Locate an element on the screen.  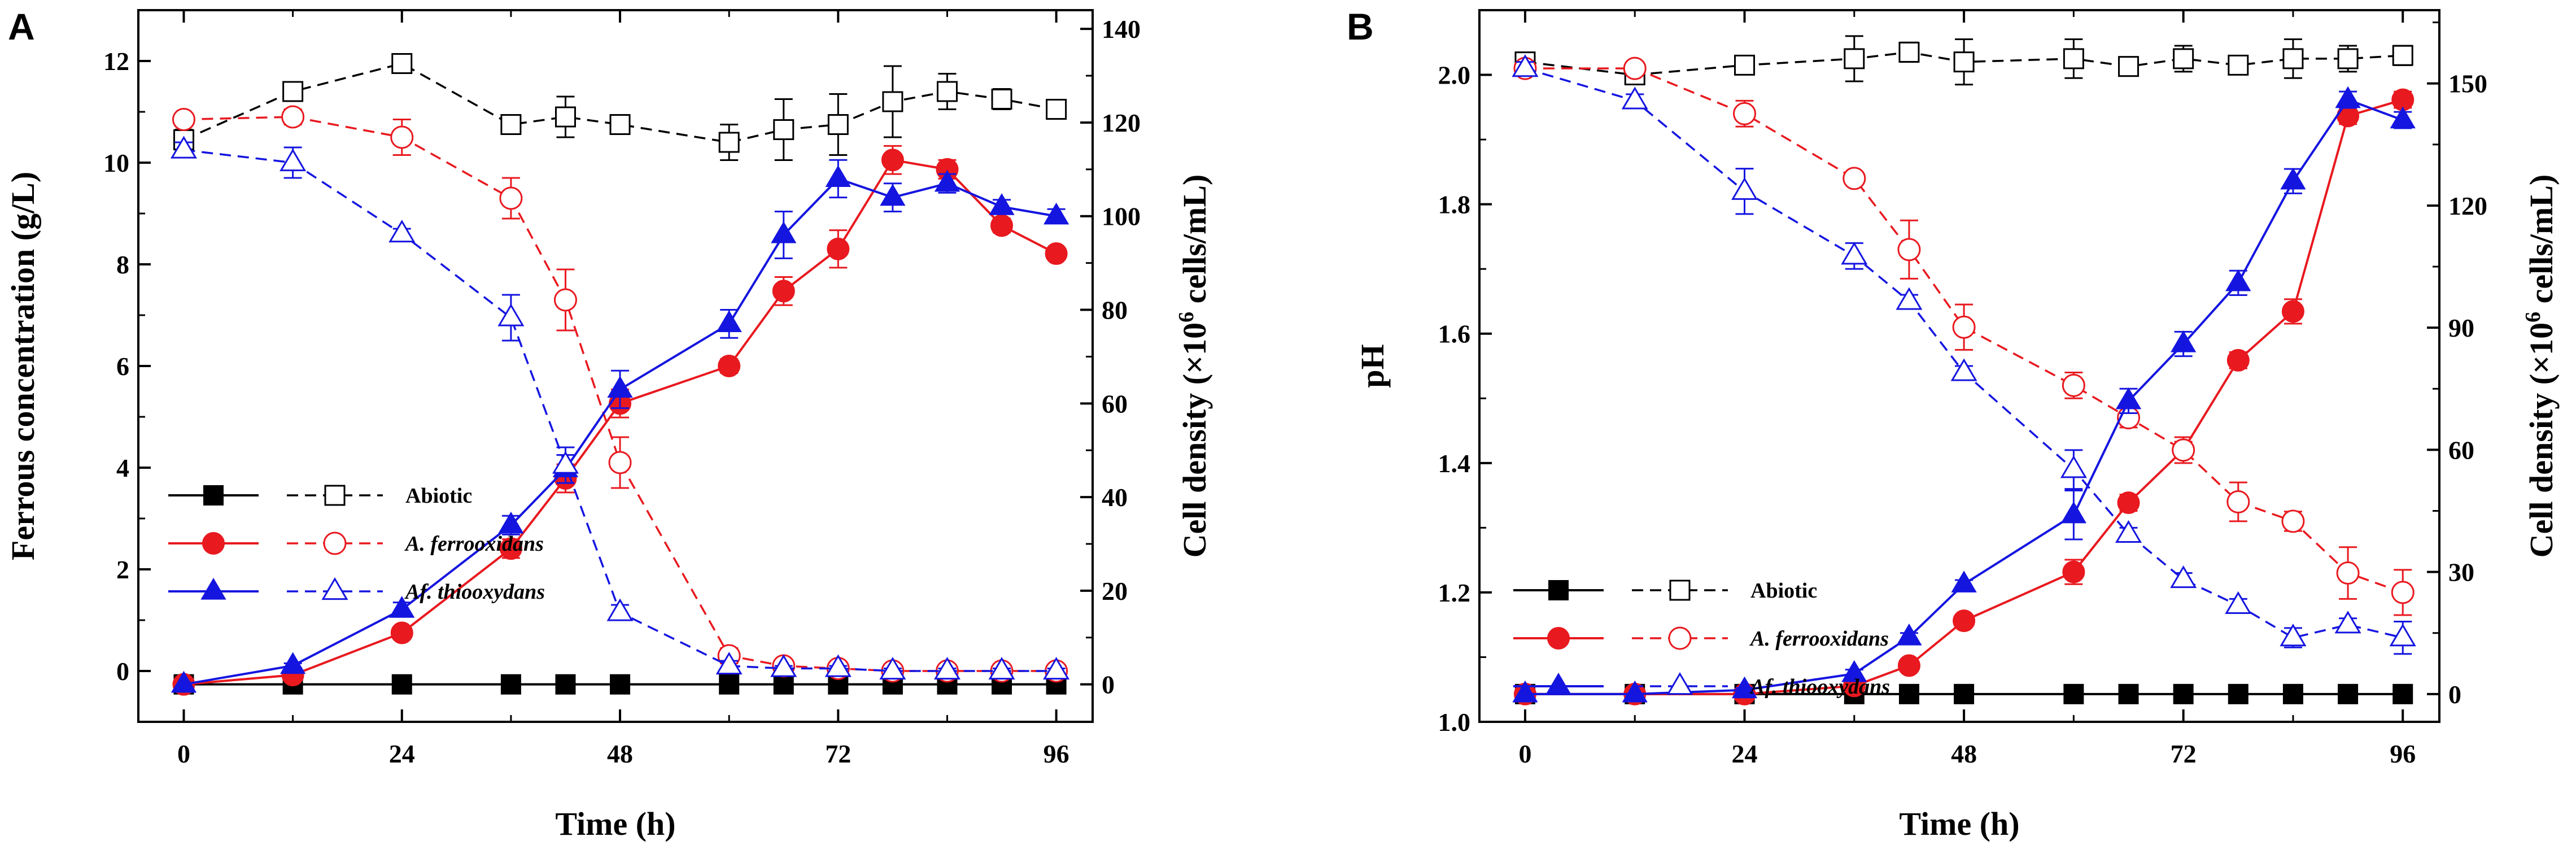
y-left-tick-label: 2 is located at coordinates (123, 569).